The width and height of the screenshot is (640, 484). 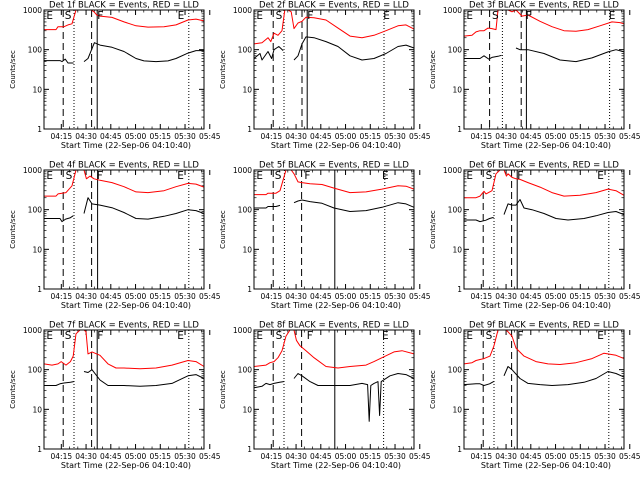 I want to click on panel-title: Det 9f BLACK = Events, RED = LLD, so click(x=544, y=326).